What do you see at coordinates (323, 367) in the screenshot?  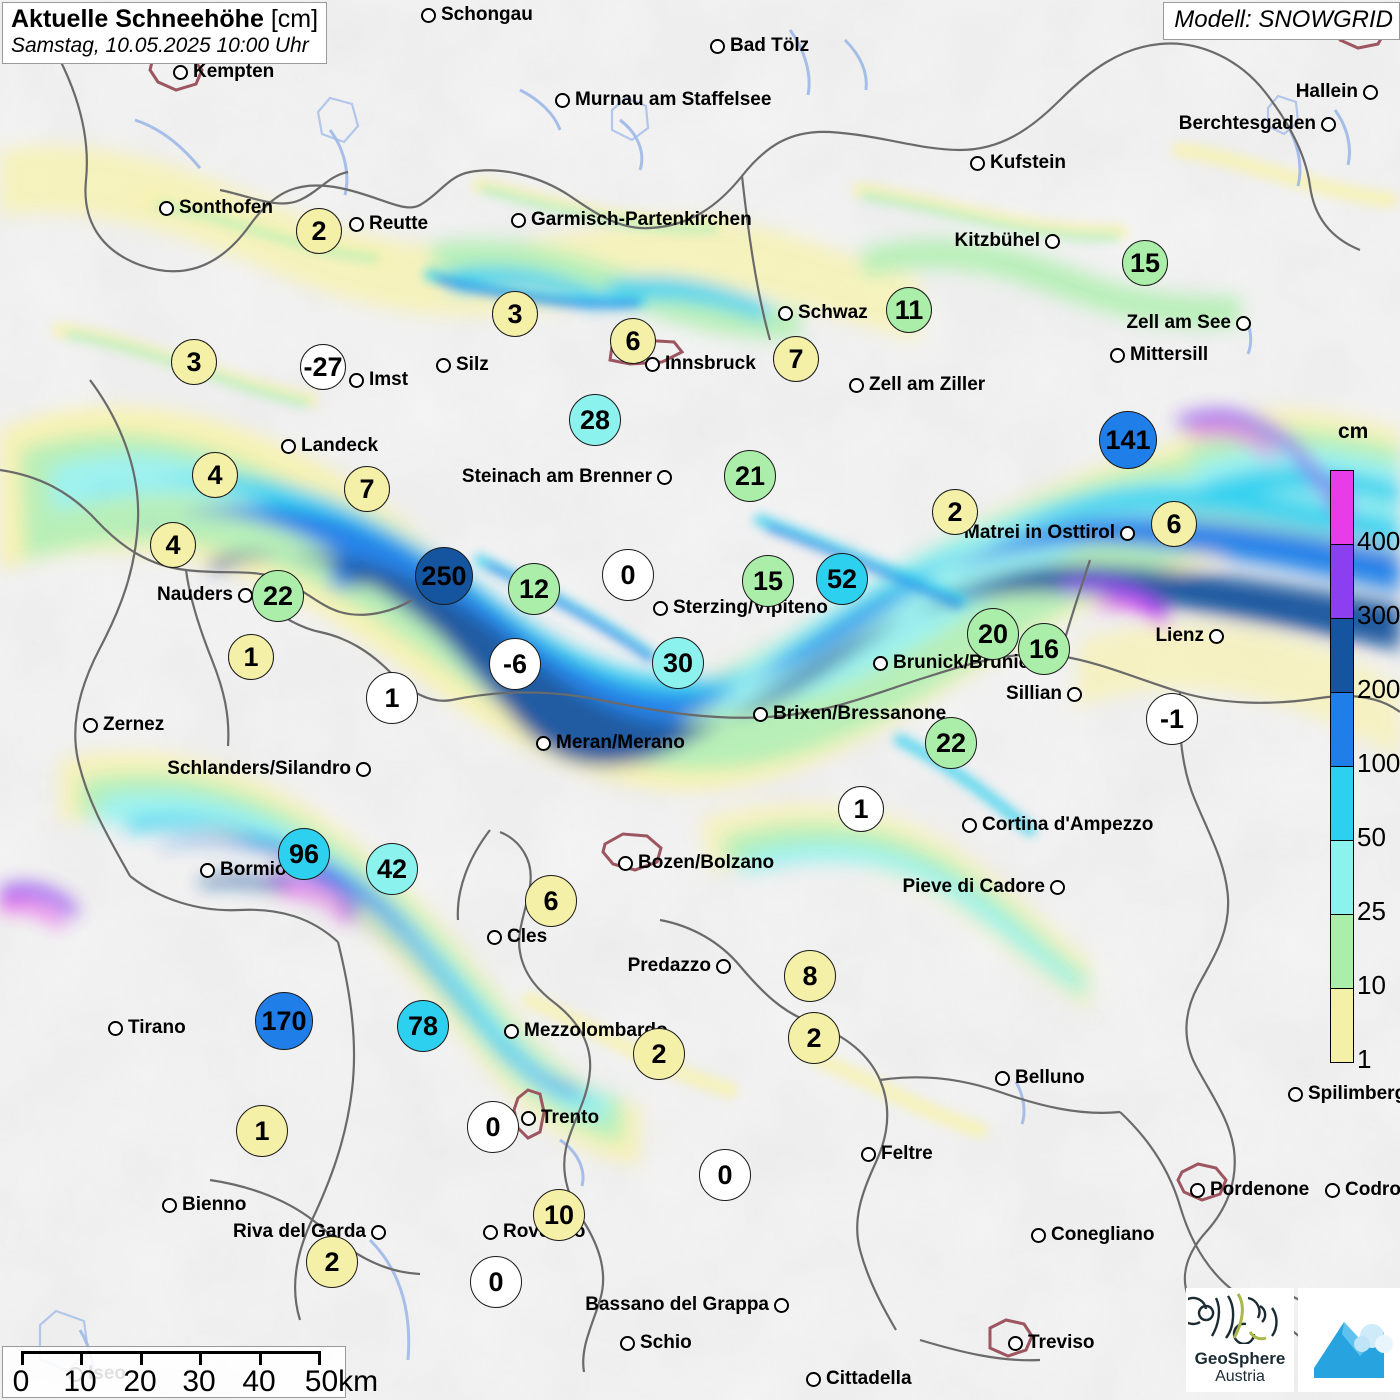 I see `station-value-bubble: -27` at bounding box center [323, 367].